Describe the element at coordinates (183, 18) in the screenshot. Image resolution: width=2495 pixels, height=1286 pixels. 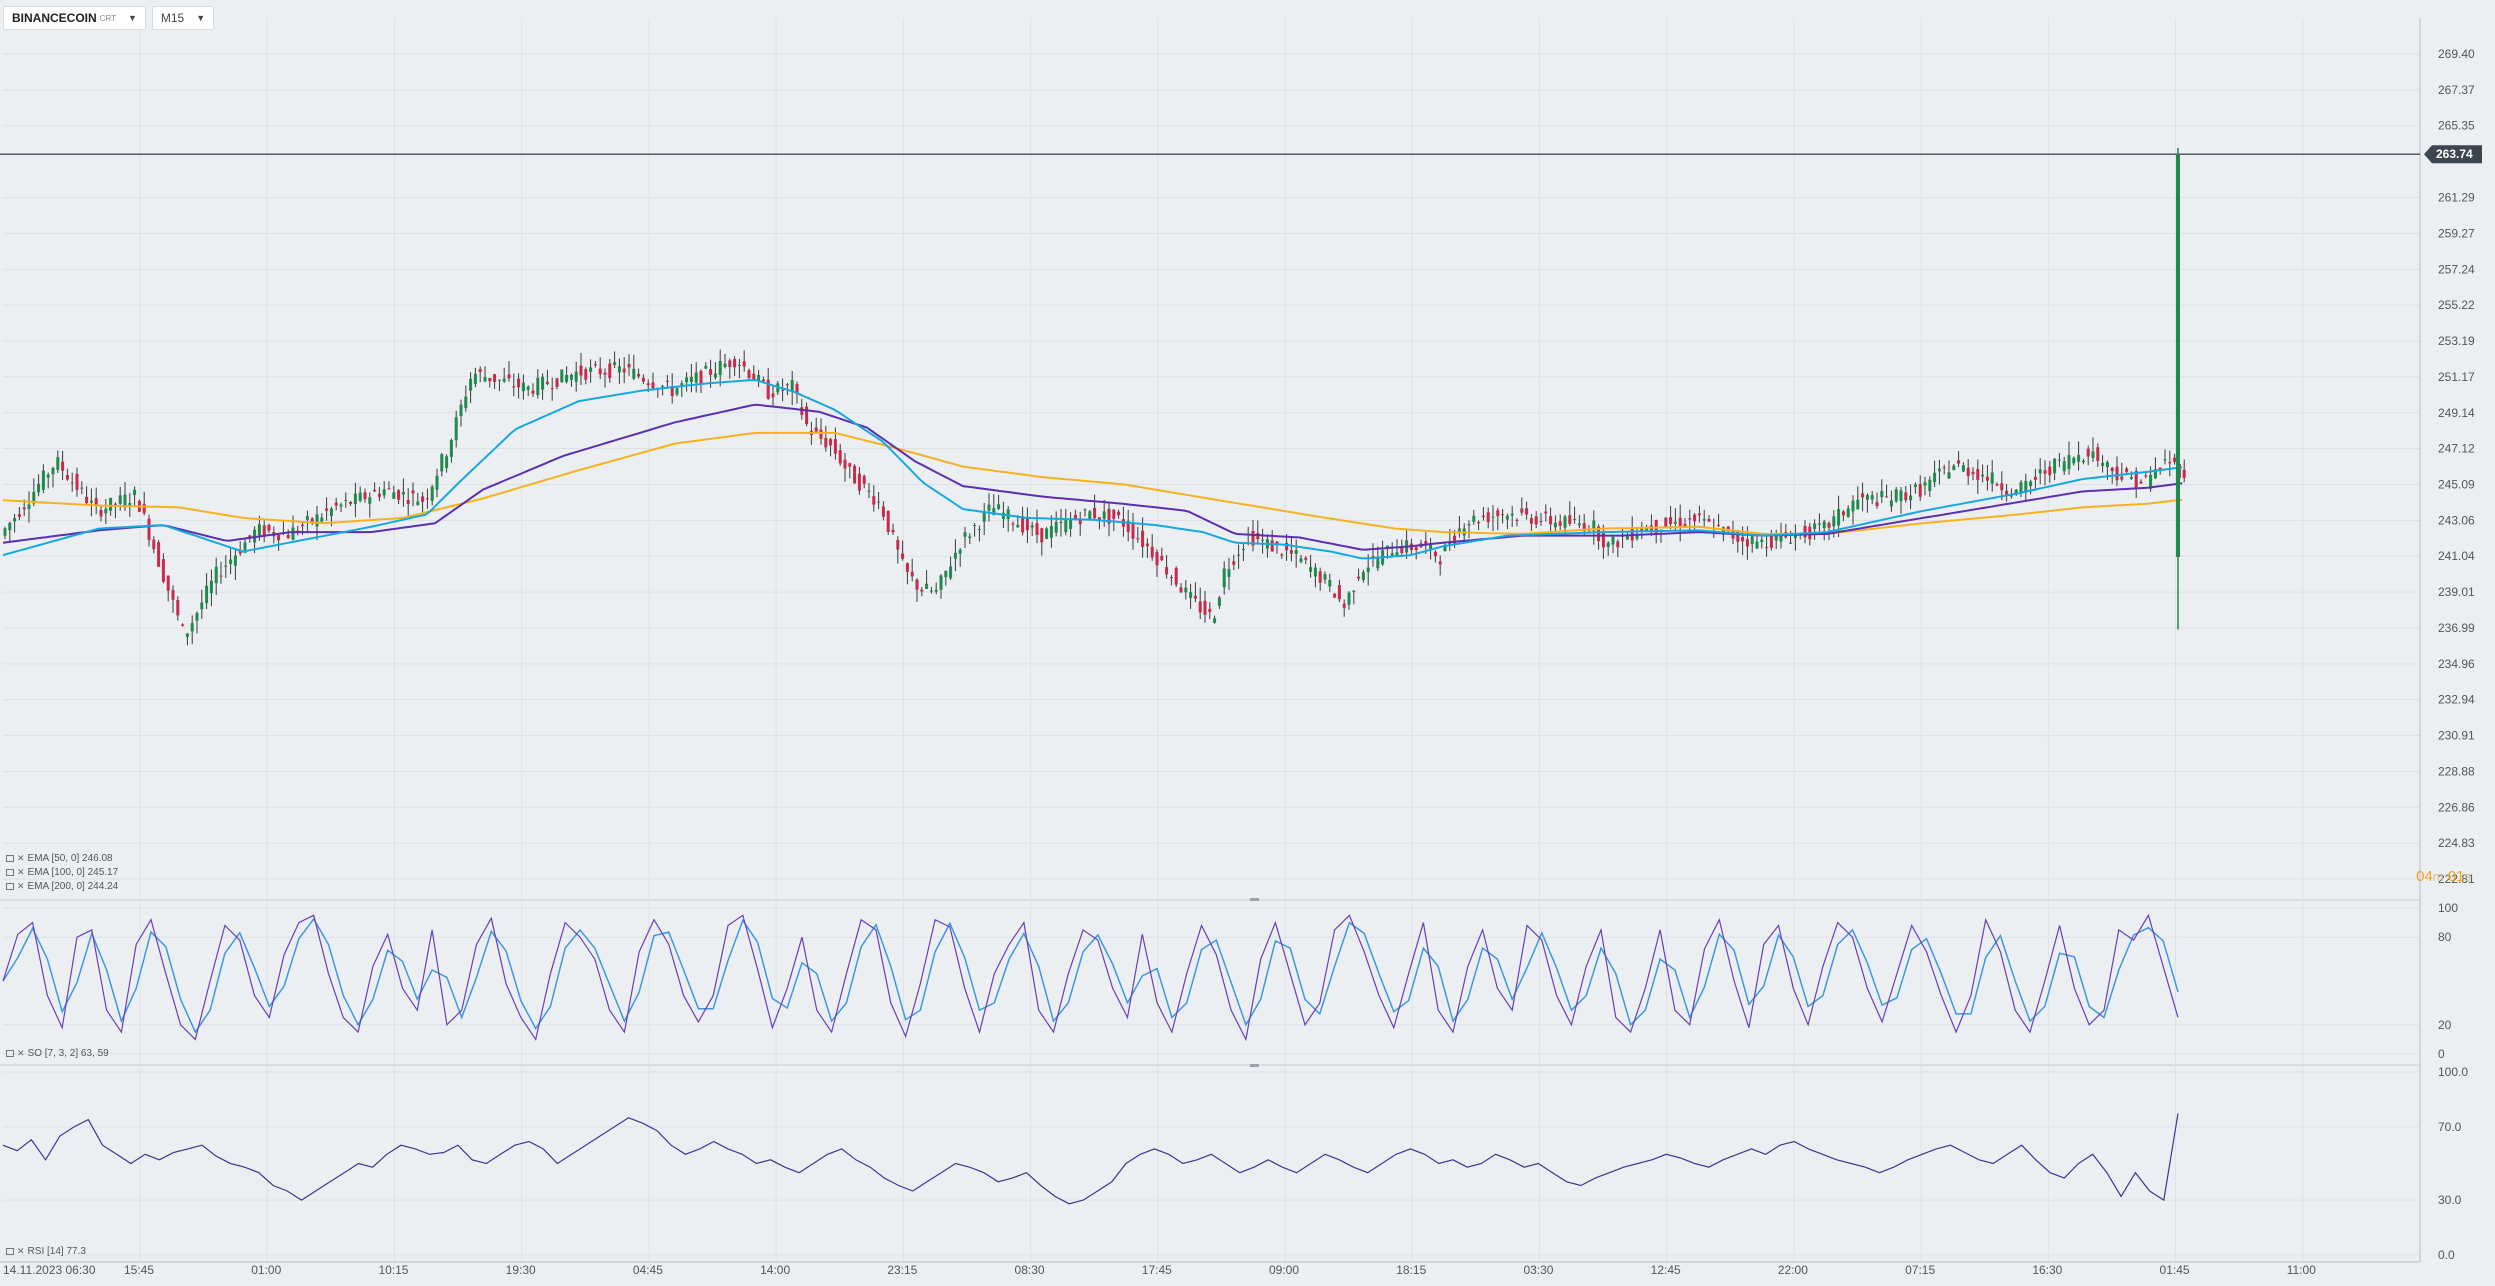
I see `timeframe-selector: M15 ▼` at that location.